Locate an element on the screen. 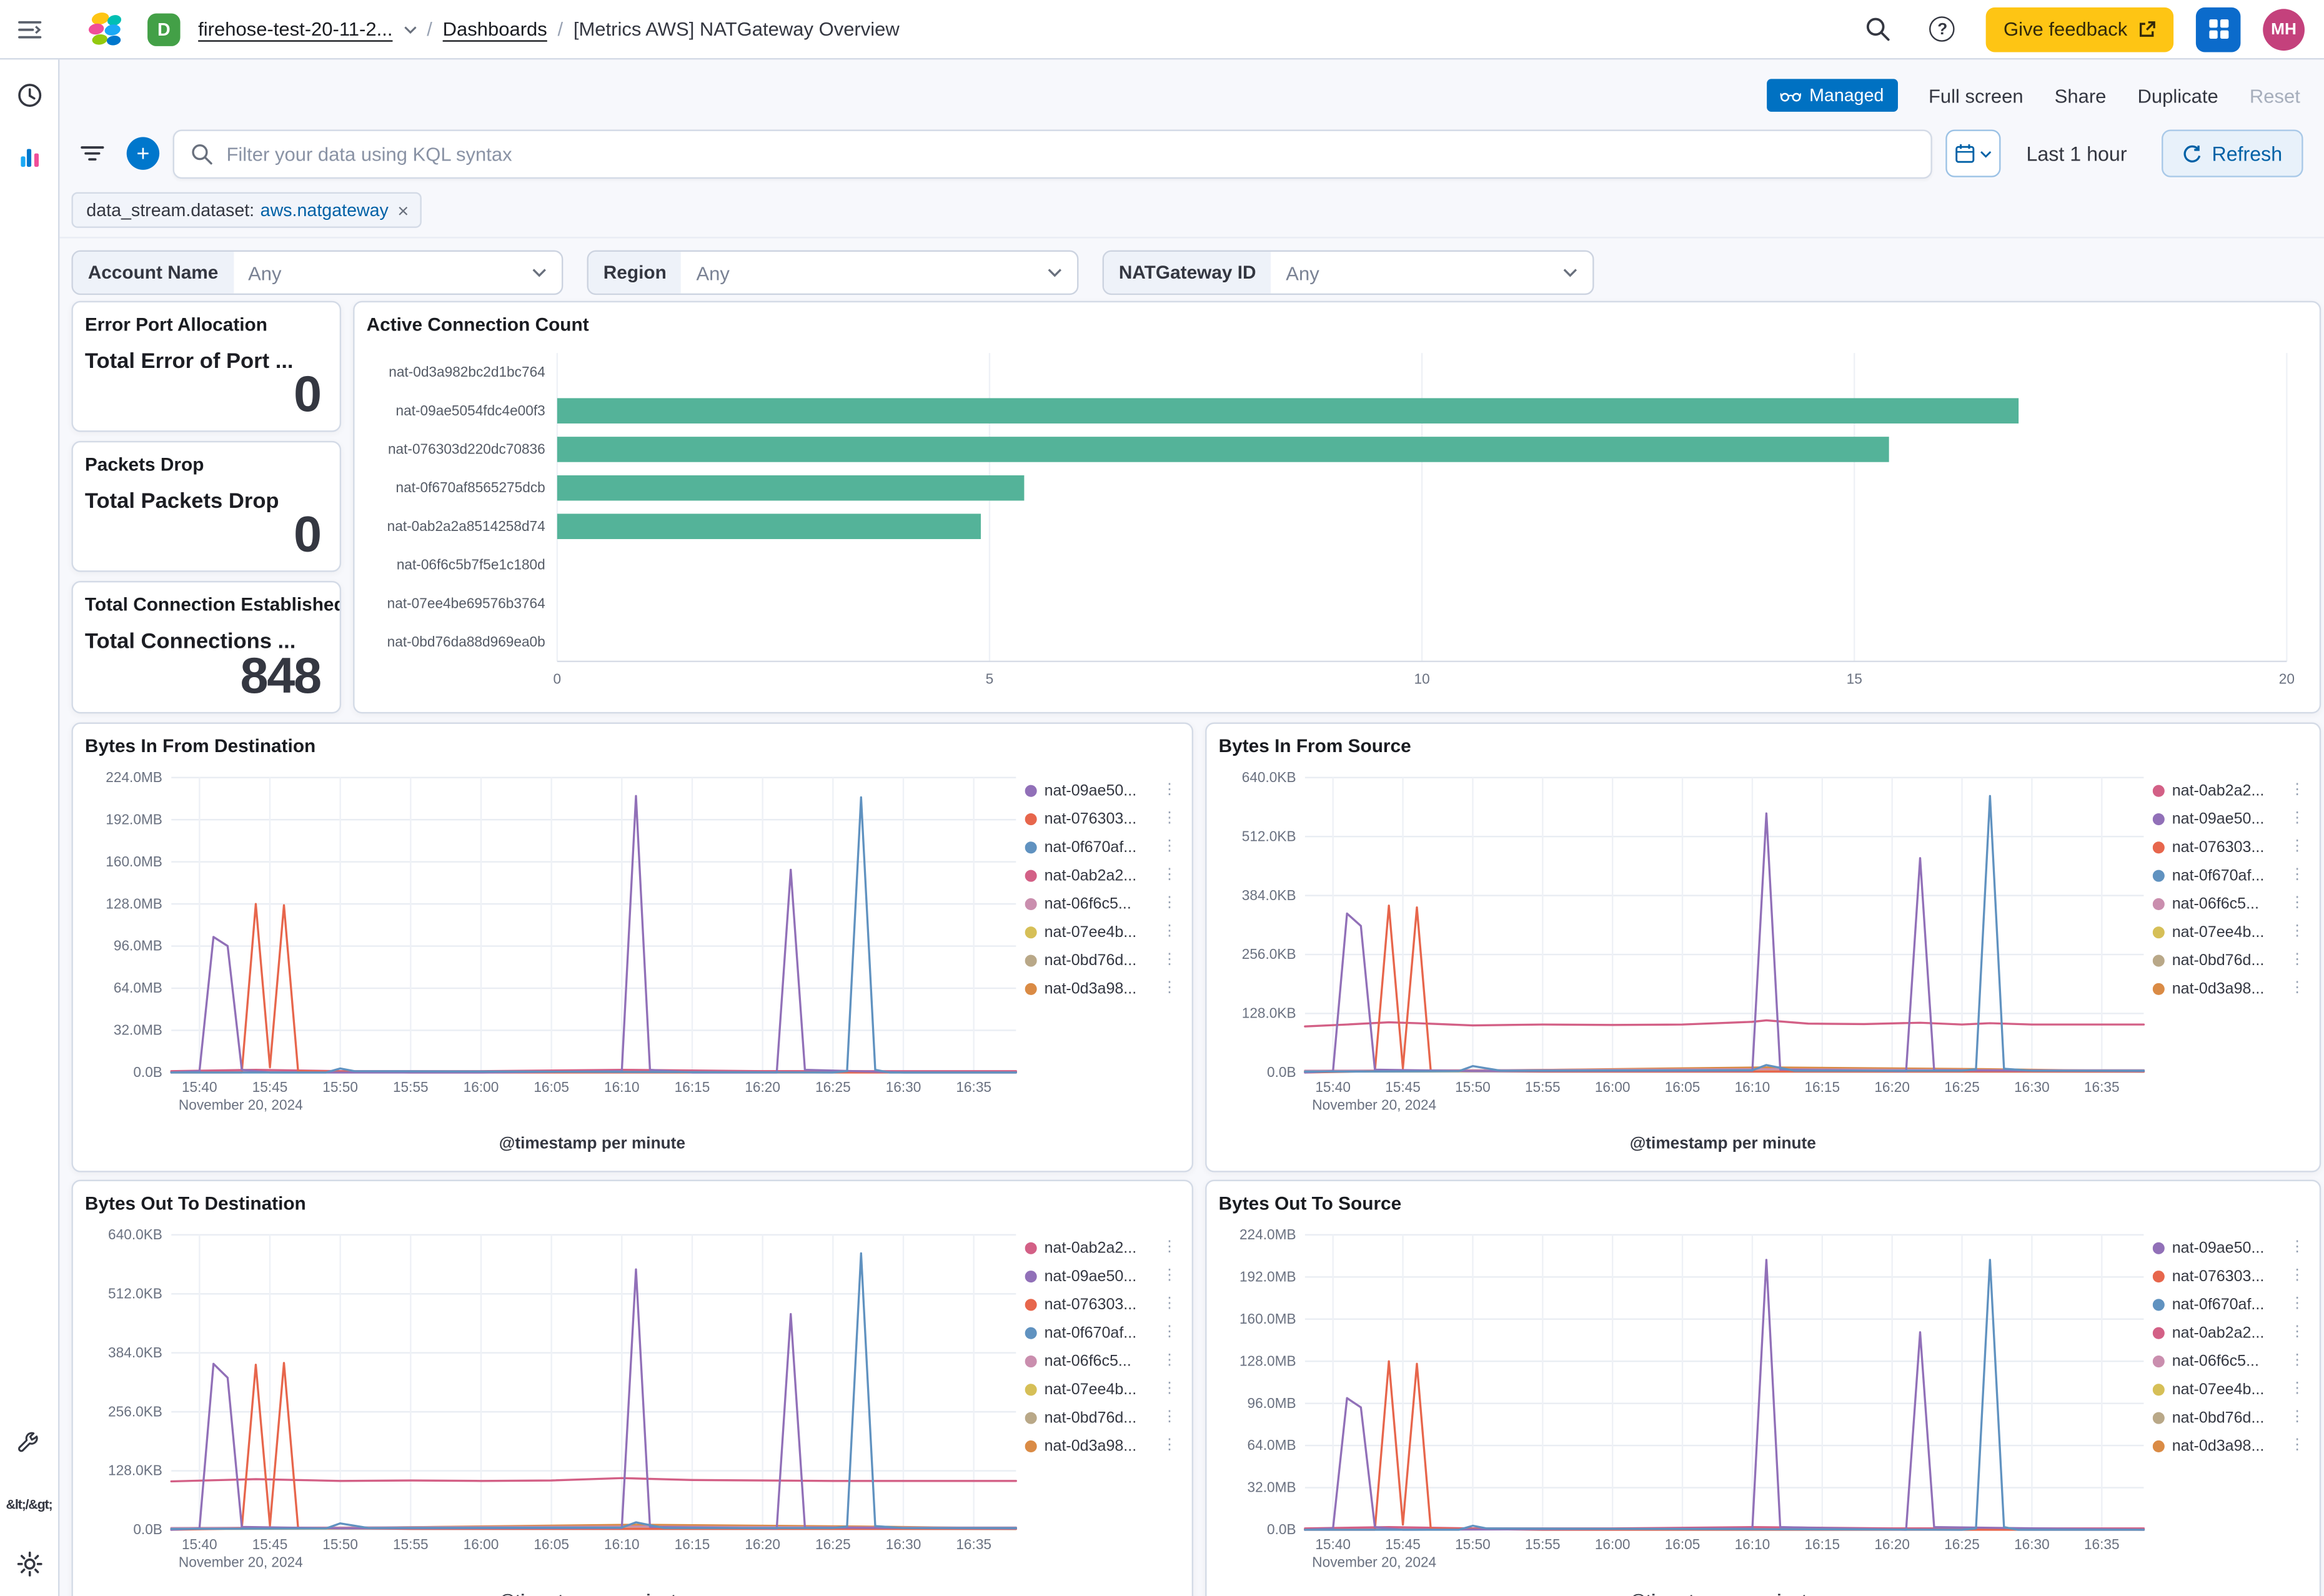 The height and width of the screenshot is (1596, 2324). menu-toggle-button is located at coordinates (30, 29).